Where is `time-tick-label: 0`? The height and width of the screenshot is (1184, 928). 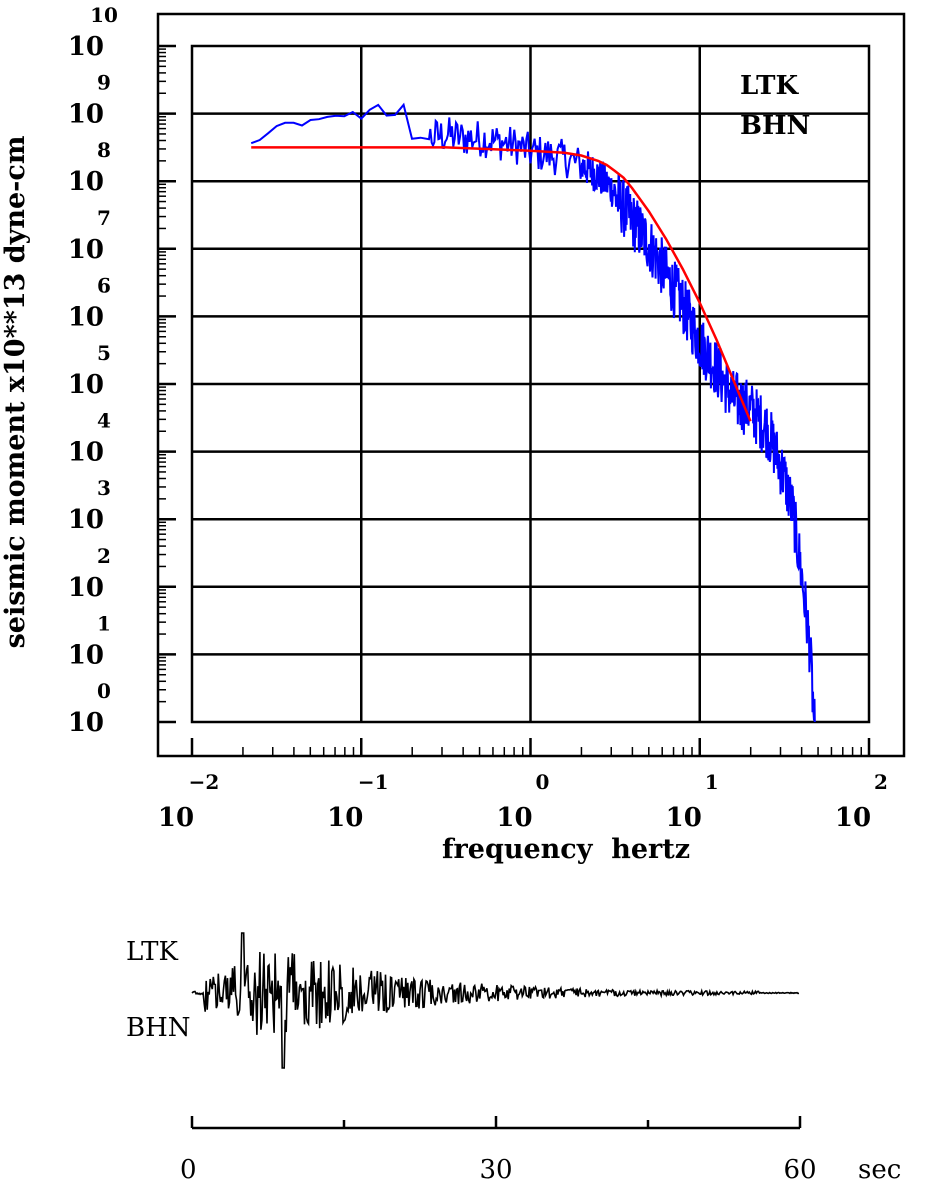
time-tick-label: 0 is located at coordinates (188, 1169).